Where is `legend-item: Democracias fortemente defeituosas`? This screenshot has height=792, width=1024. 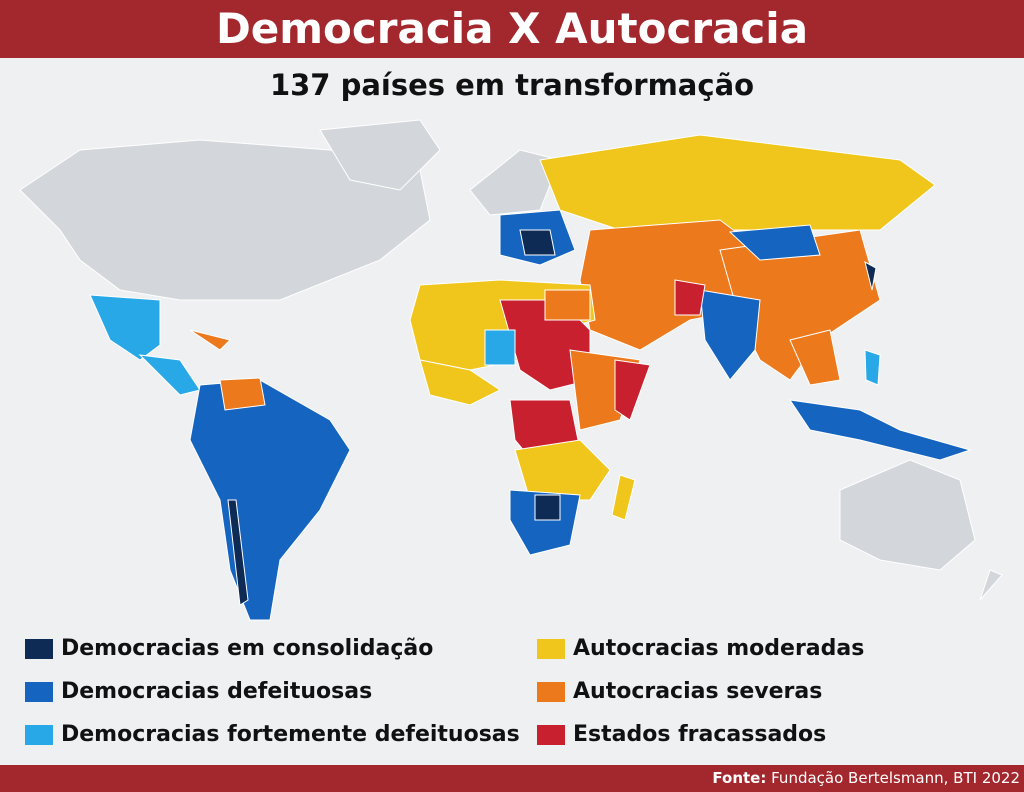
legend-item: Democracias fortemente defeituosas is located at coordinates (272, 734).